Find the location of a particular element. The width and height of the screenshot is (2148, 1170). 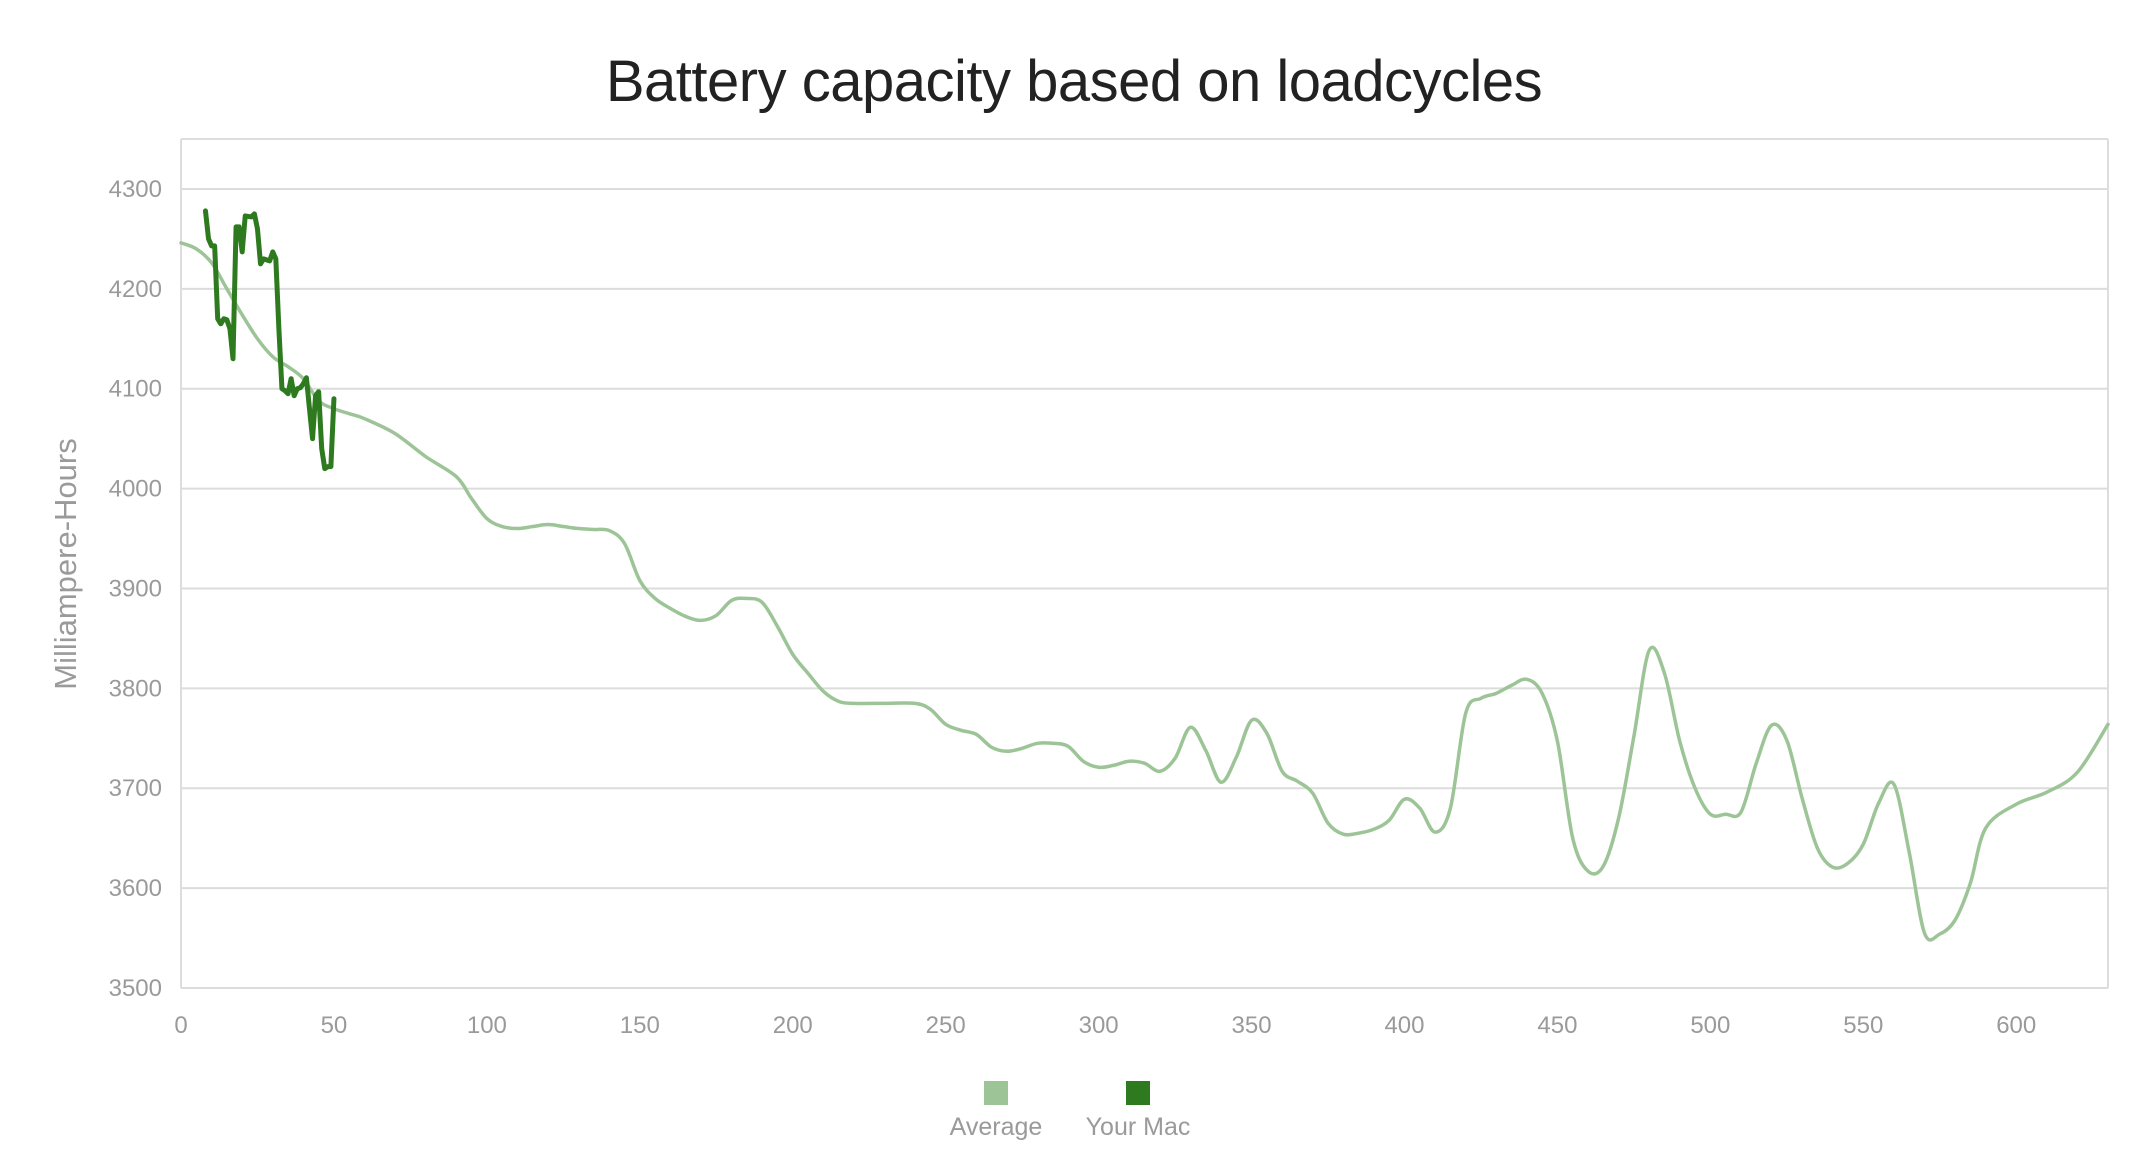

x-tick-label: 100 is located at coordinates (487, 1025).